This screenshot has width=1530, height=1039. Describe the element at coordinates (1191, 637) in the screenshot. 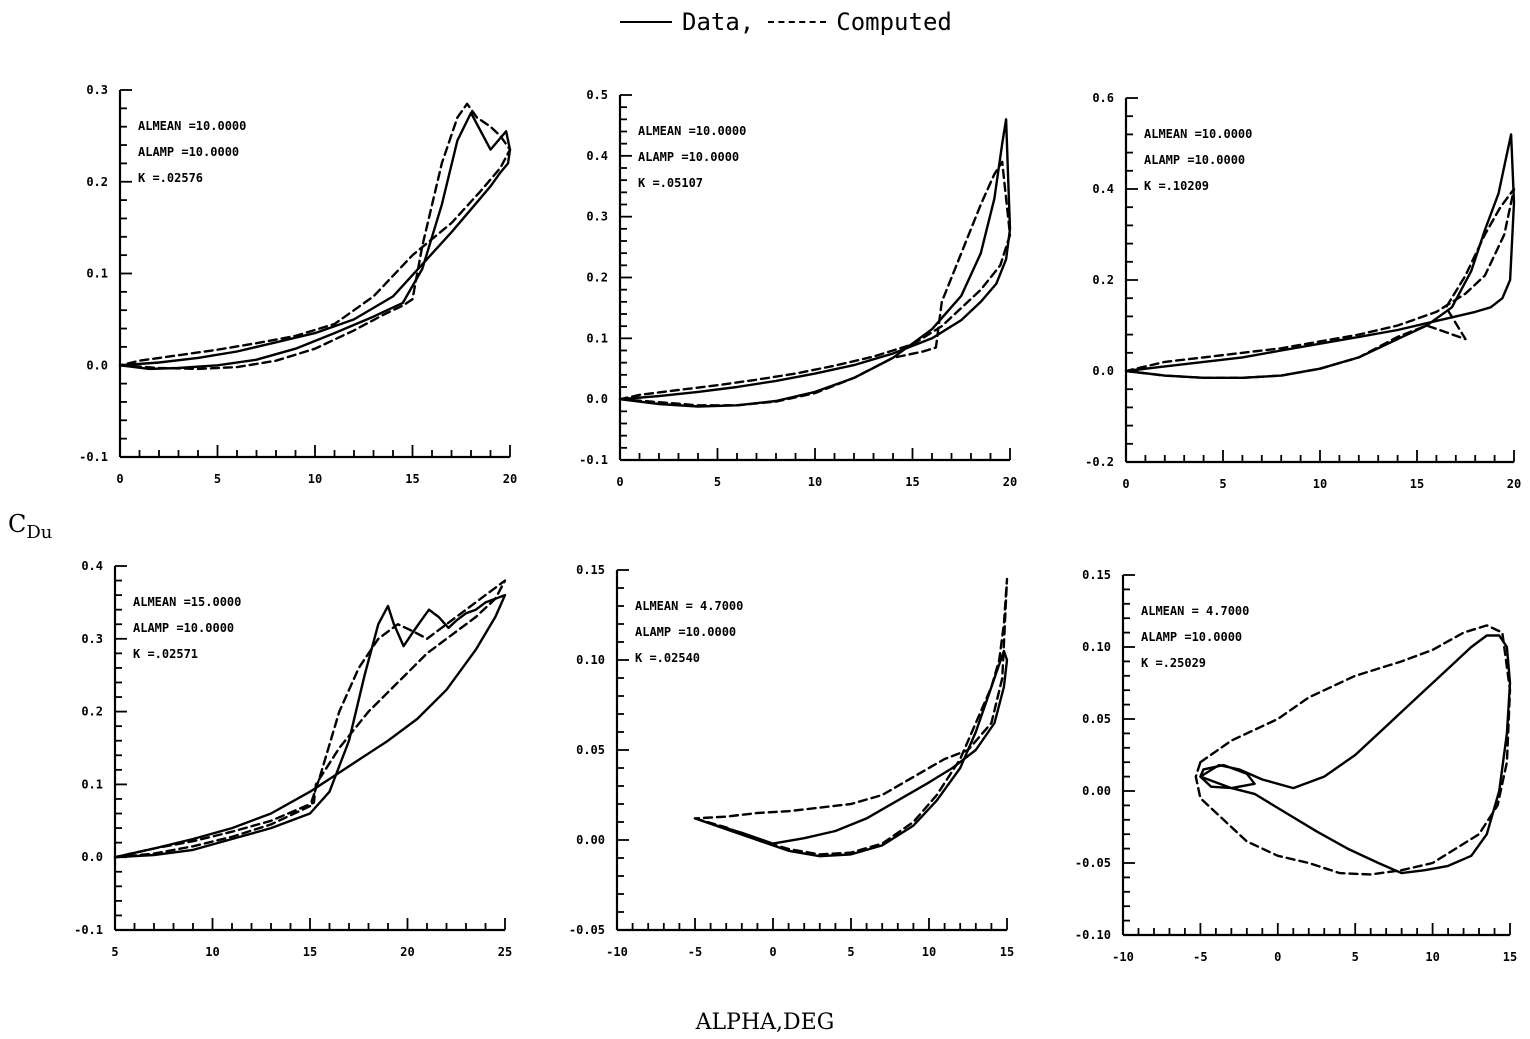

I see `chart-6-annotation: ALAMP =10.0000` at that location.